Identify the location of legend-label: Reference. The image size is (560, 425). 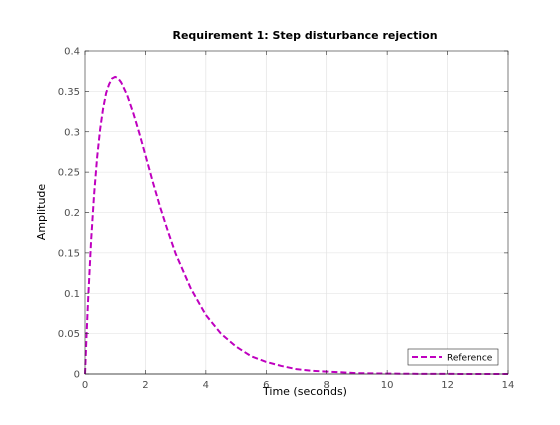
(470, 359).